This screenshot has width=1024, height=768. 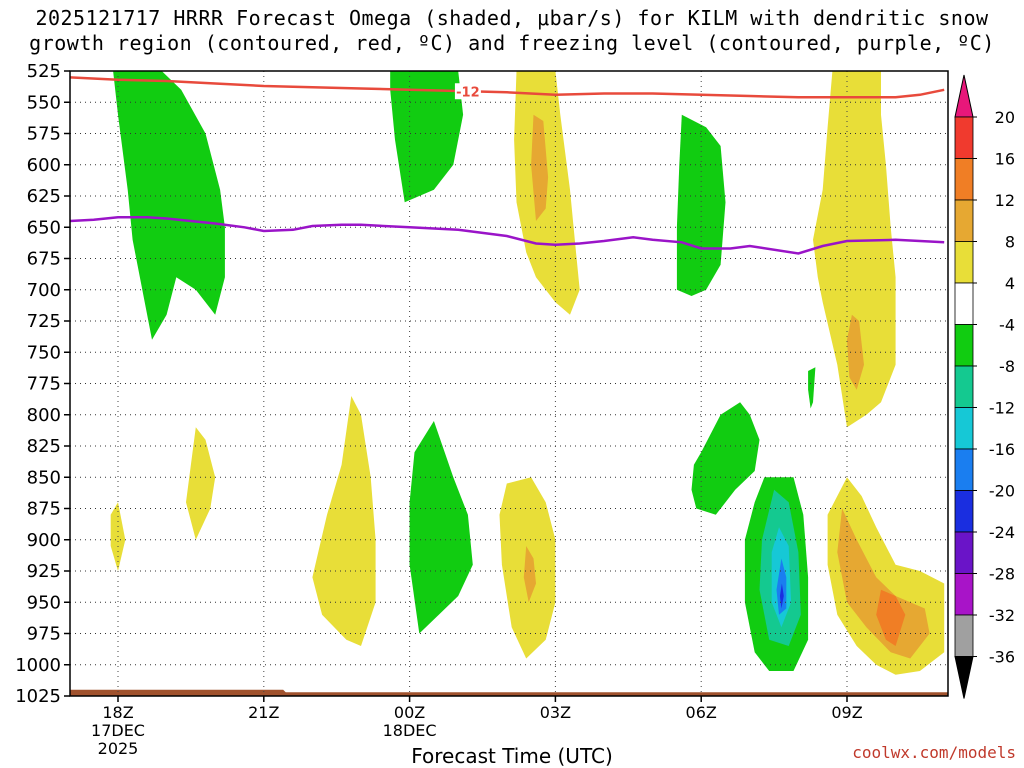 I want to click on y-tick-label-675: 675, so click(x=44, y=259).